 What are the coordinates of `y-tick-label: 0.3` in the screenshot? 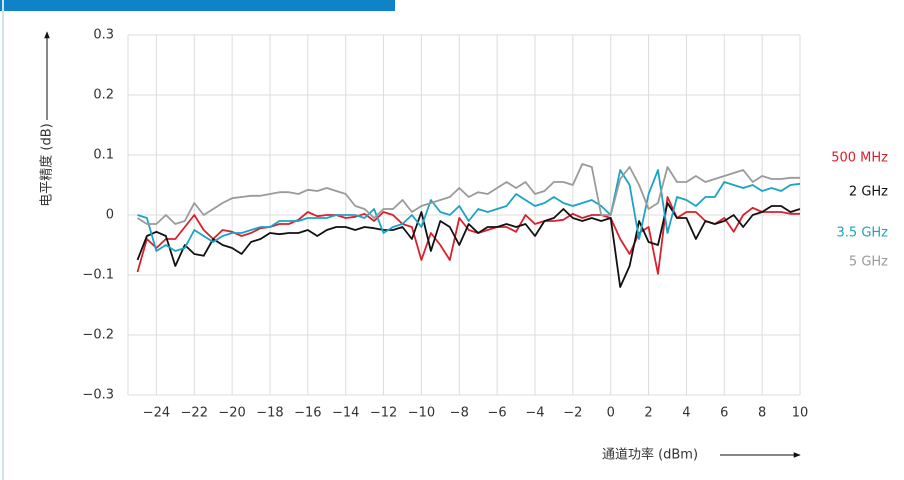 It's located at (103, 35).